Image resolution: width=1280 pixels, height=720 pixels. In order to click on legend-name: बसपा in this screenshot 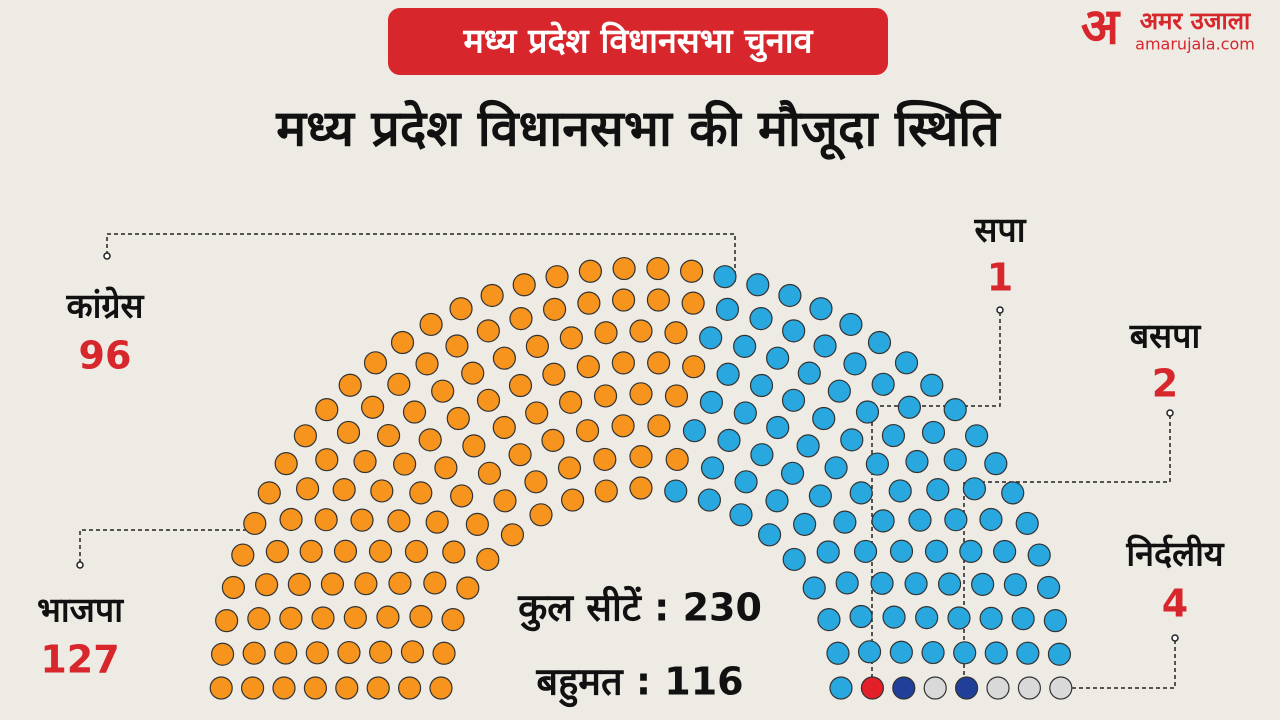, I will do `click(1165, 337)`.